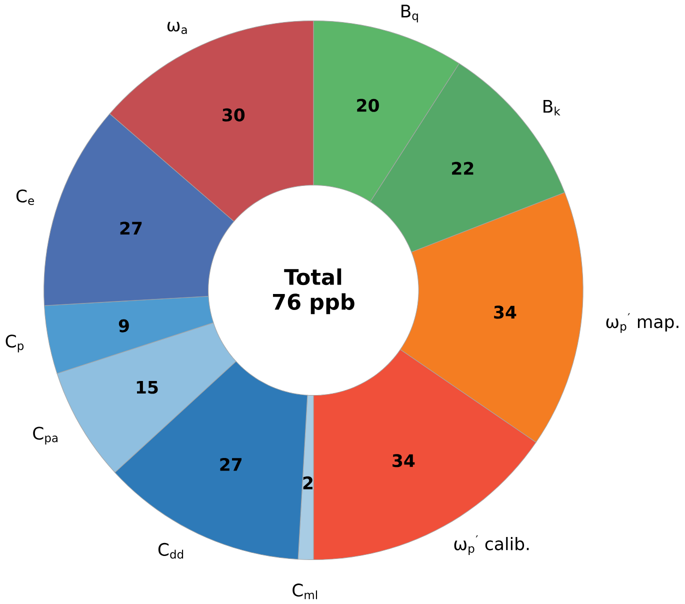 The height and width of the screenshot is (604, 685). I want to click on slice-label: B$_{k}$, so click(552, 108).